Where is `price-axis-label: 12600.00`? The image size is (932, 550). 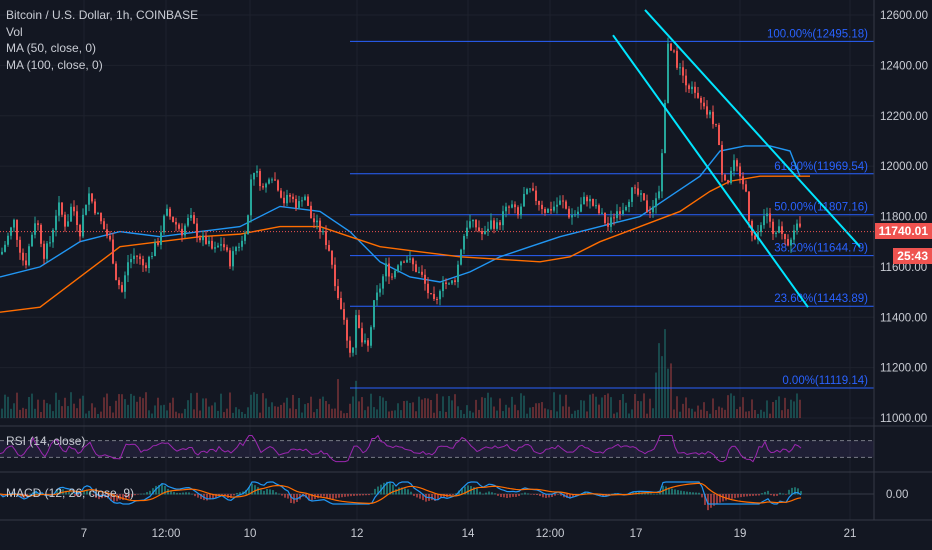 price-axis-label: 12600.00 is located at coordinates (904, 16).